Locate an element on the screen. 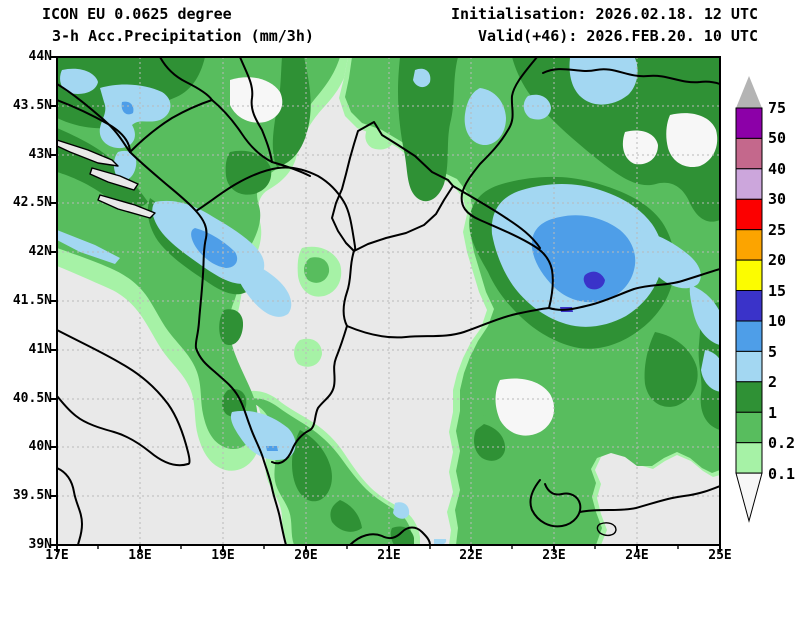 This screenshot has width=800, height=618. lat-label-41-5: 41.5N is located at coordinates (32, 300).